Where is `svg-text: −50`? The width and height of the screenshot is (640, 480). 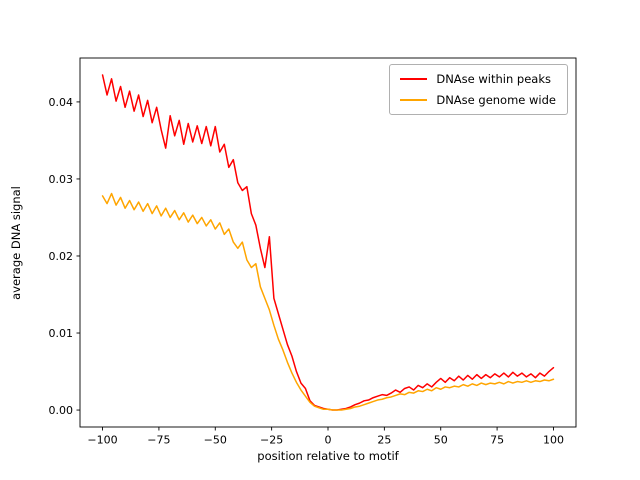
svg-text: −50 is located at coordinates (215, 440).